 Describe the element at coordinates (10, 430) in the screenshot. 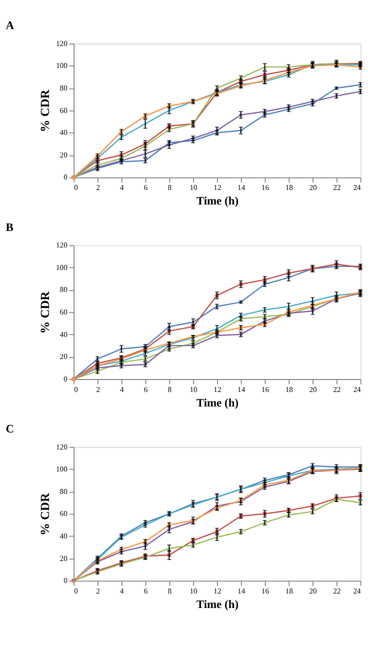

I see `chart-title: C` at that location.